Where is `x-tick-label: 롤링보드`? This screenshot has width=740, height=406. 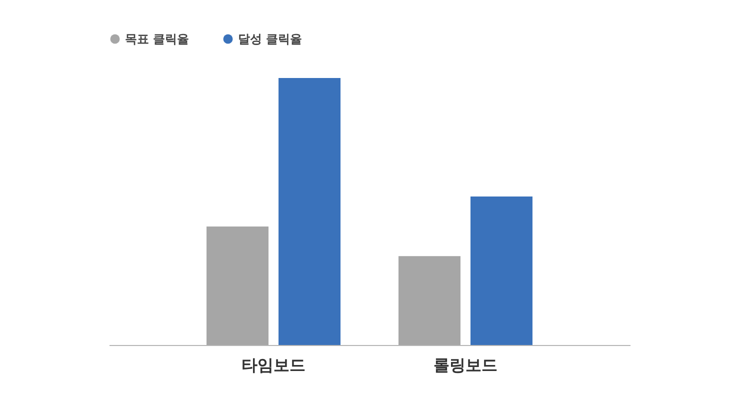 x-tick-label: 롤링보드 is located at coordinates (465, 365).